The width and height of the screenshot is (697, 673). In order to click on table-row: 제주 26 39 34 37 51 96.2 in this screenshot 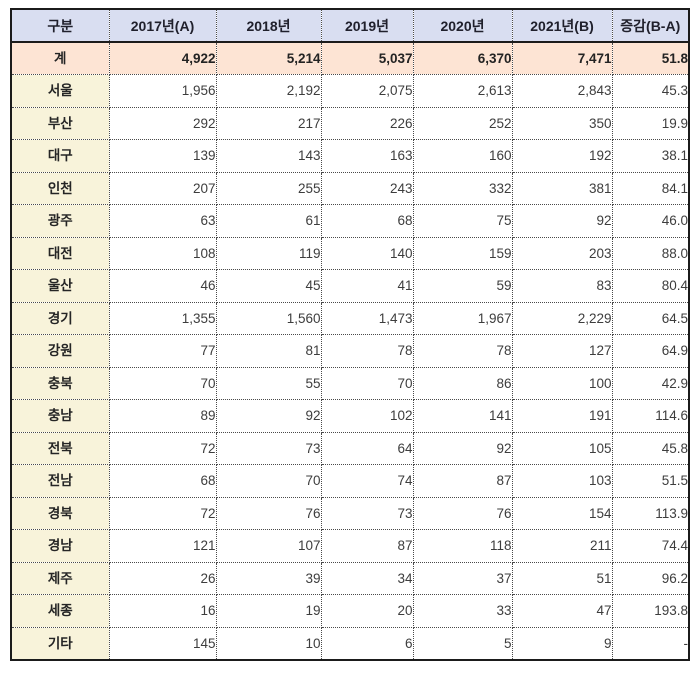, I will do `click(350, 578)`.